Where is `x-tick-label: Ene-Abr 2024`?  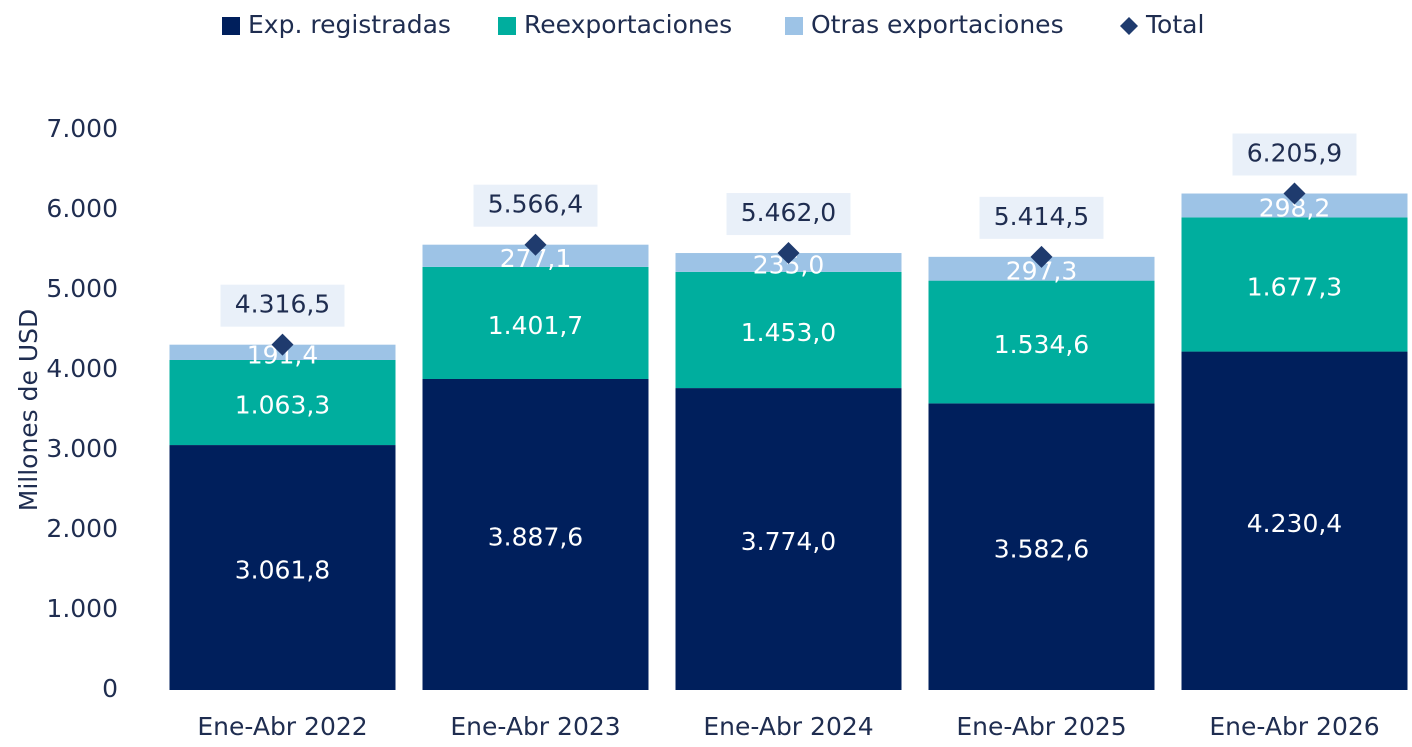 x-tick-label: Ene-Abr 2024 is located at coordinates (788, 726).